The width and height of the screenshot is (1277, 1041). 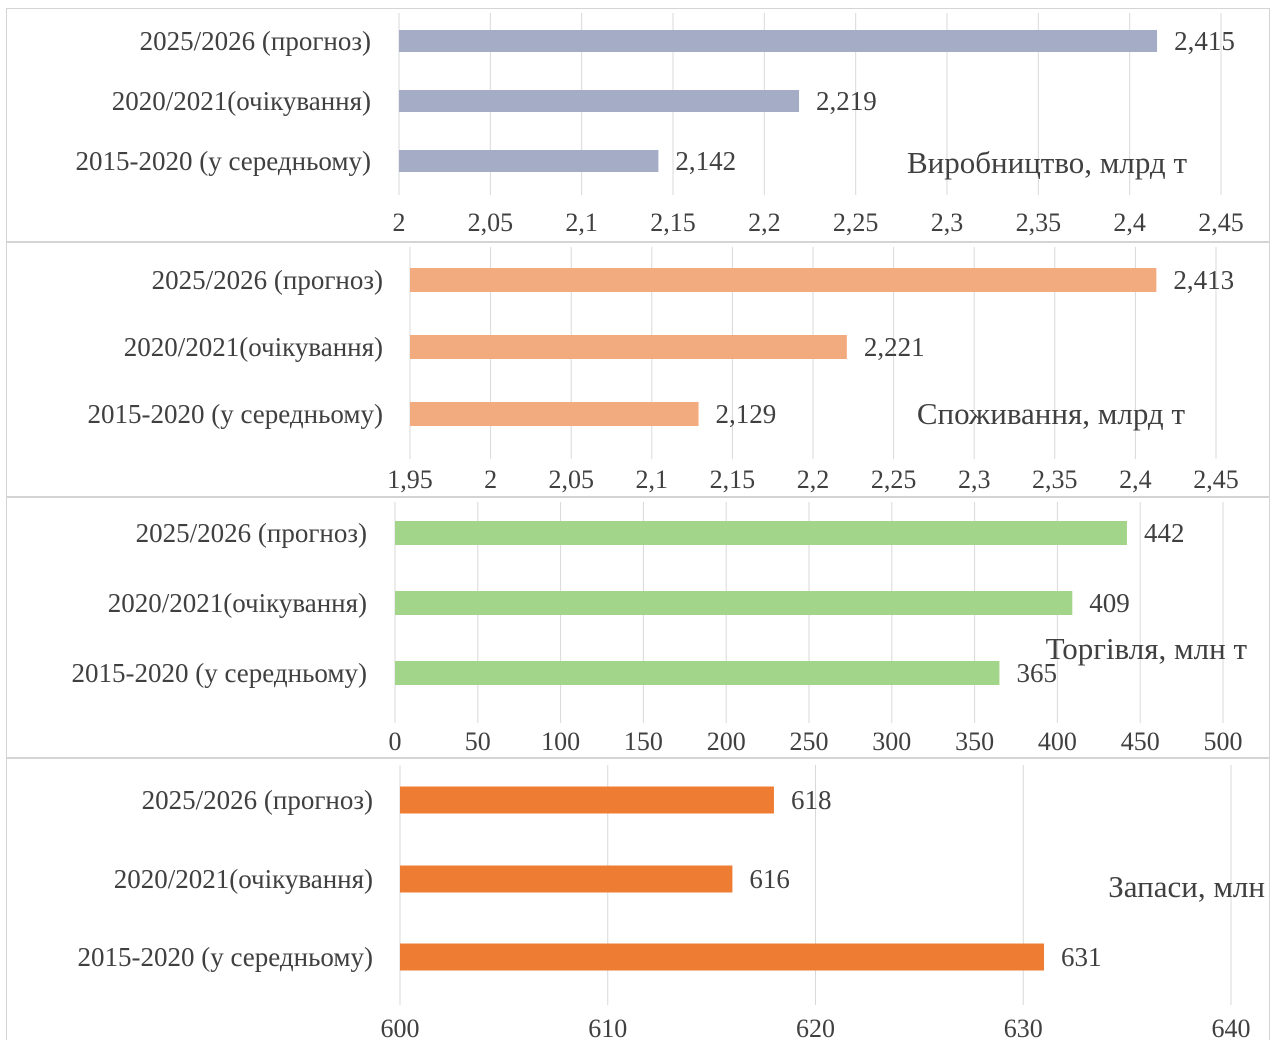 What do you see at coordinates (607, 1027) in the screenshot?
I see `stocks-tick-label: 610` at bounding box center [607, 1027].